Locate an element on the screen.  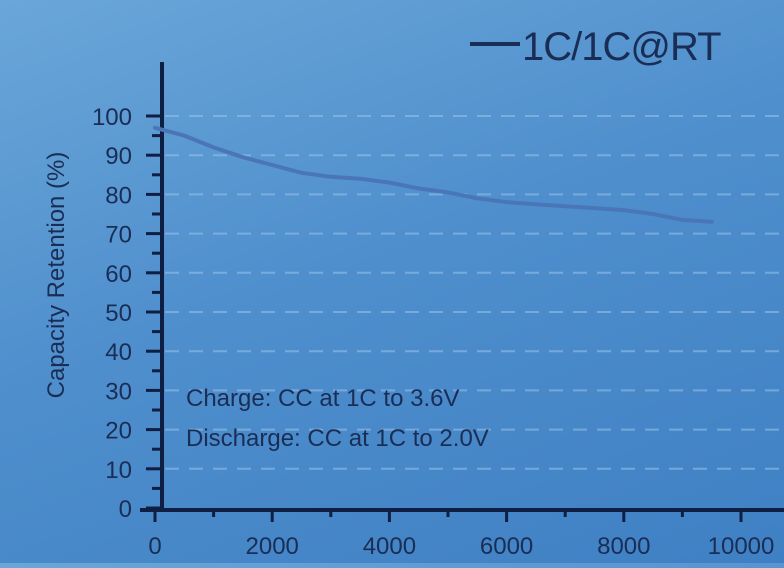
y-tick-label-60: 60 is located at coordinates (118, 274).